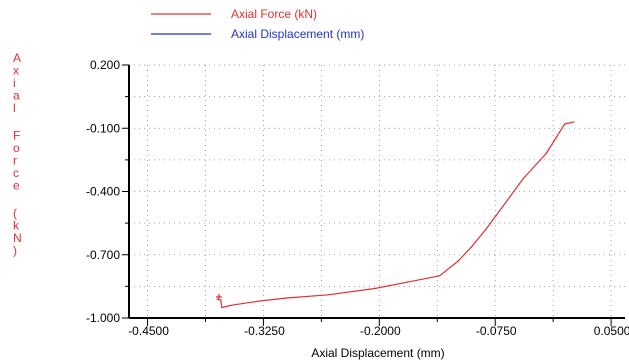 The image size is (629, 364). I want to click on x-tick-label-1: -0.3250, so click(264, 331).